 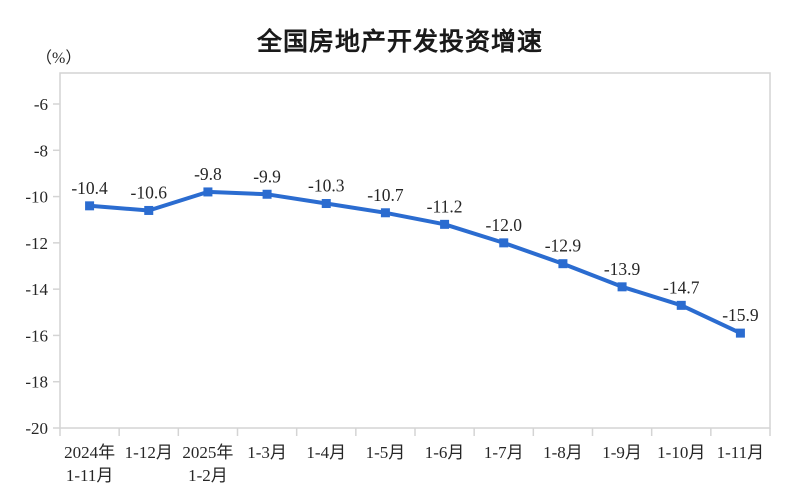 I want to click on y-axis-tick-label: -10, so click(x=36, y=197).